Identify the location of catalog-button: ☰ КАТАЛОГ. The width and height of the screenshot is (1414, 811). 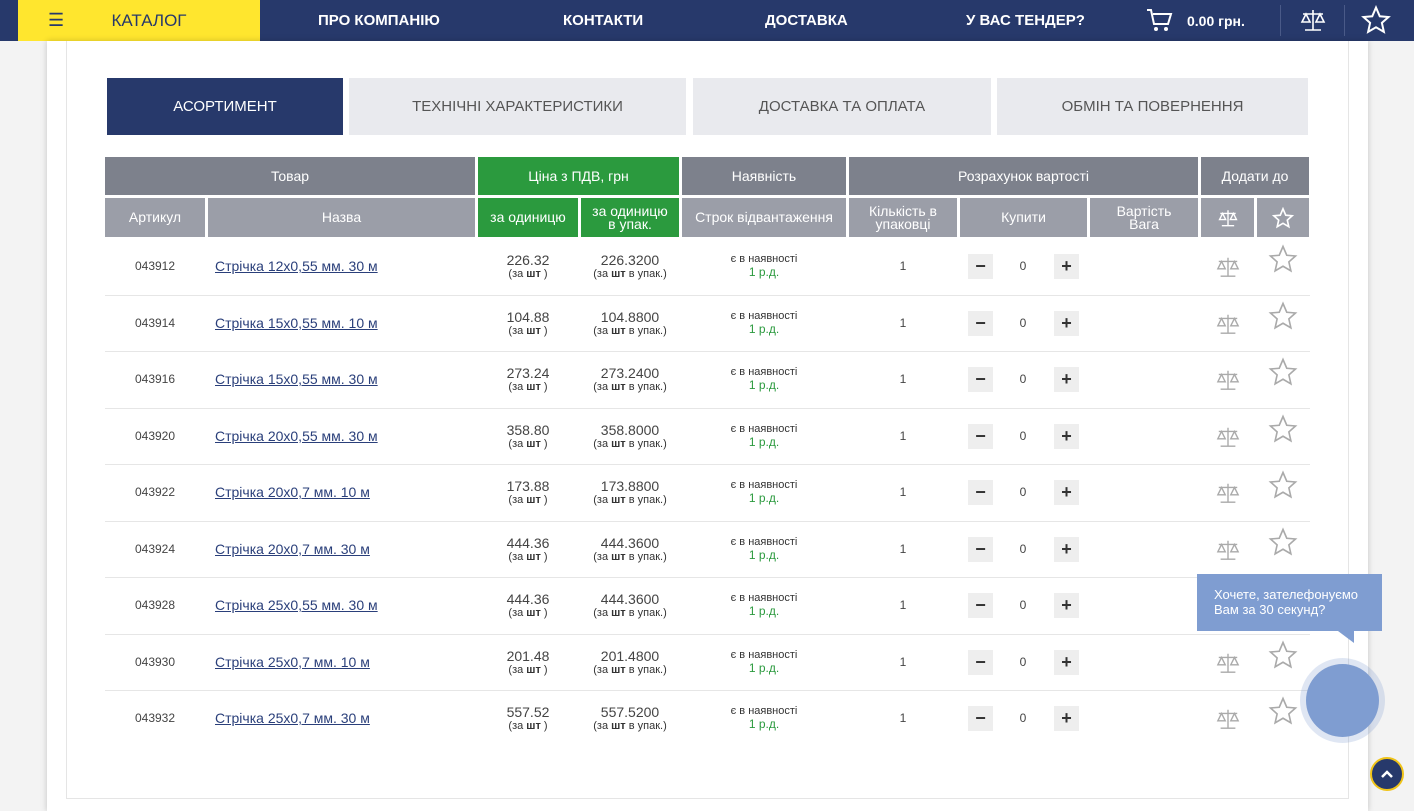
(139, 20).